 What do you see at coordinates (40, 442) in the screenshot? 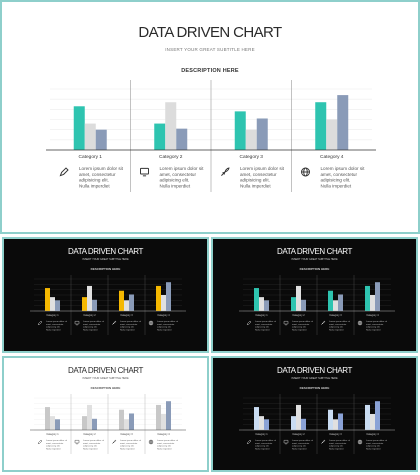
I see `pencil-icon` at bounding box center [40, 442].